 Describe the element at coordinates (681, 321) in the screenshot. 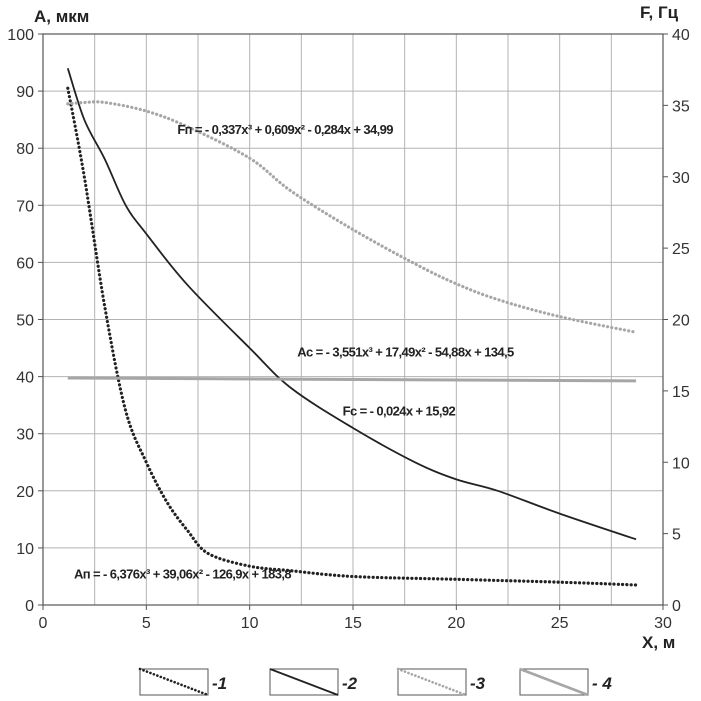

I see `y-right-tick-label: 20` at that location.